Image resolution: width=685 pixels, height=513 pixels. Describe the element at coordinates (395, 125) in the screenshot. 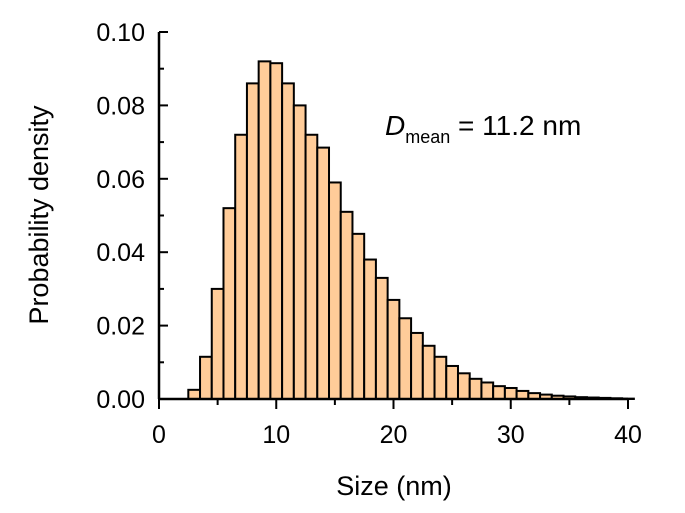

I see `annotation-symbol: D` at that location.